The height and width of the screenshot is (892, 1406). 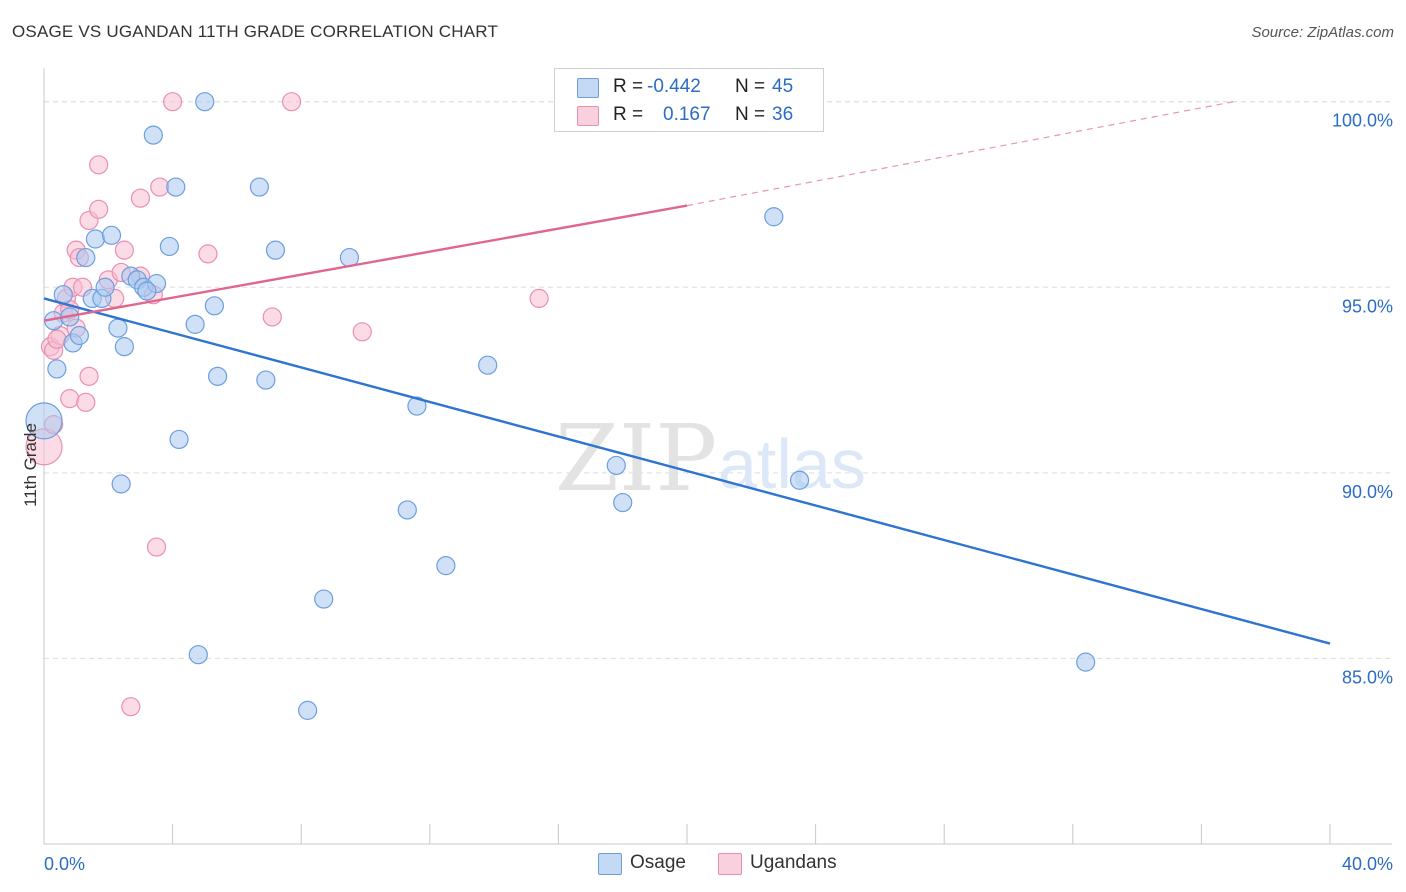 What do you see at coordinates (1322, 32) in the screenshot?
I see `source-label: Source: ZipAtlas.com` at bounding box center [1322, 32].